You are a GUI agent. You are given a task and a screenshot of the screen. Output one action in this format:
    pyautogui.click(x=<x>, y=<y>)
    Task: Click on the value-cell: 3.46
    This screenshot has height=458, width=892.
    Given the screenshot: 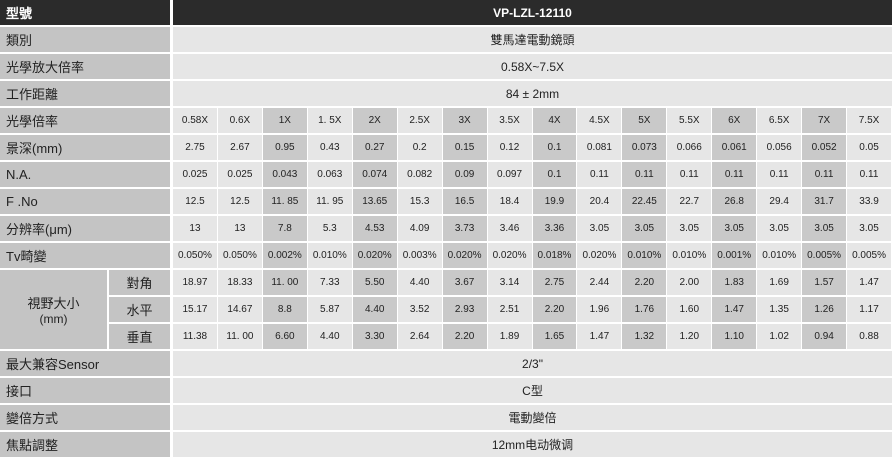 What is the action you would take?
    pyautogui.click(x=509, y=228)
    